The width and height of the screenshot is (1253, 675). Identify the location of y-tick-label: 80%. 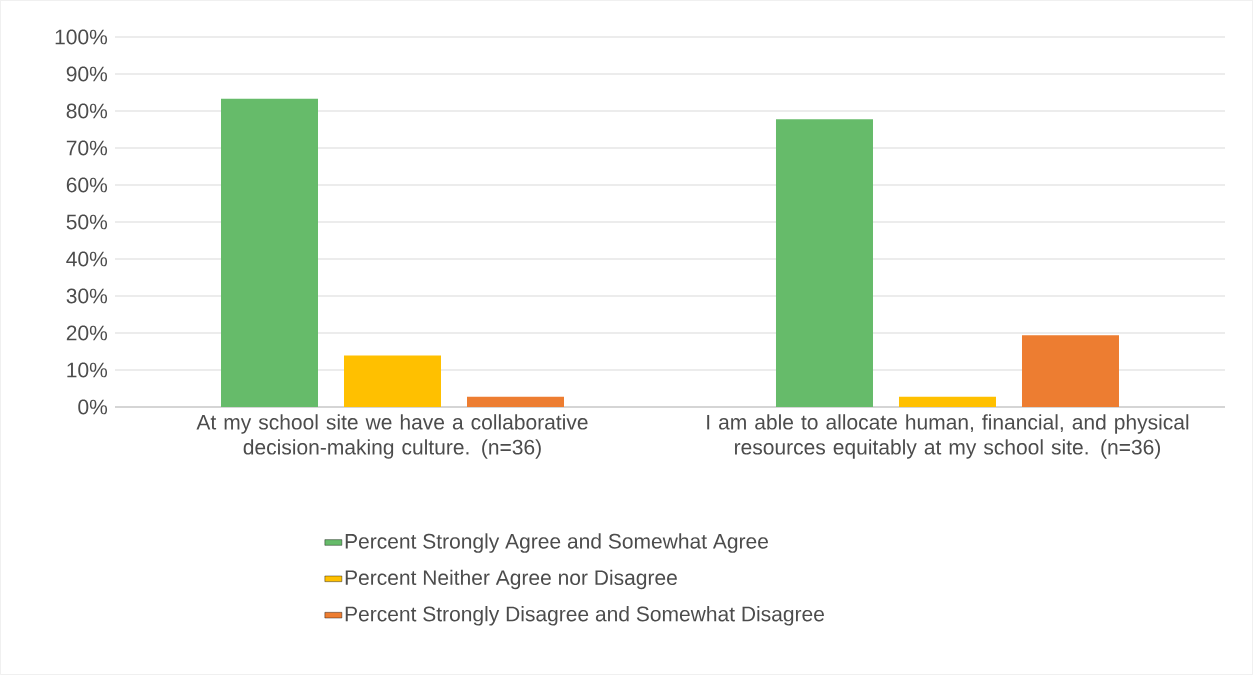
(87, 111).